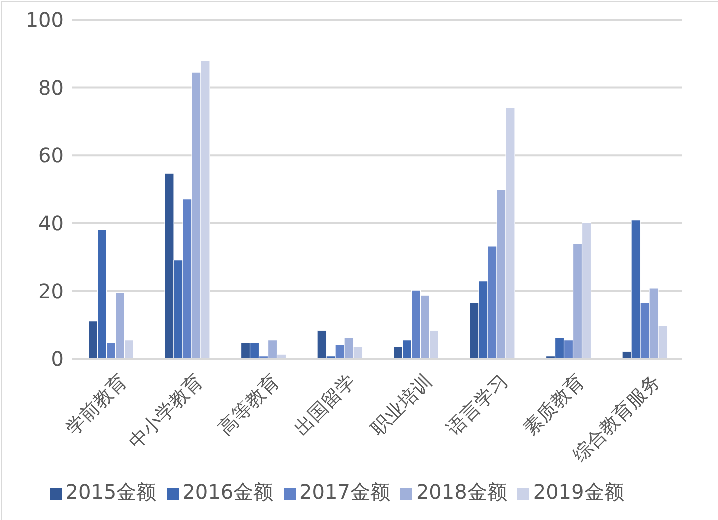 This screenshot has height=520, width=718. Describe the element at coordinates (45, 20) in the screenshot. I see `y-tick-label: 100` at that location.